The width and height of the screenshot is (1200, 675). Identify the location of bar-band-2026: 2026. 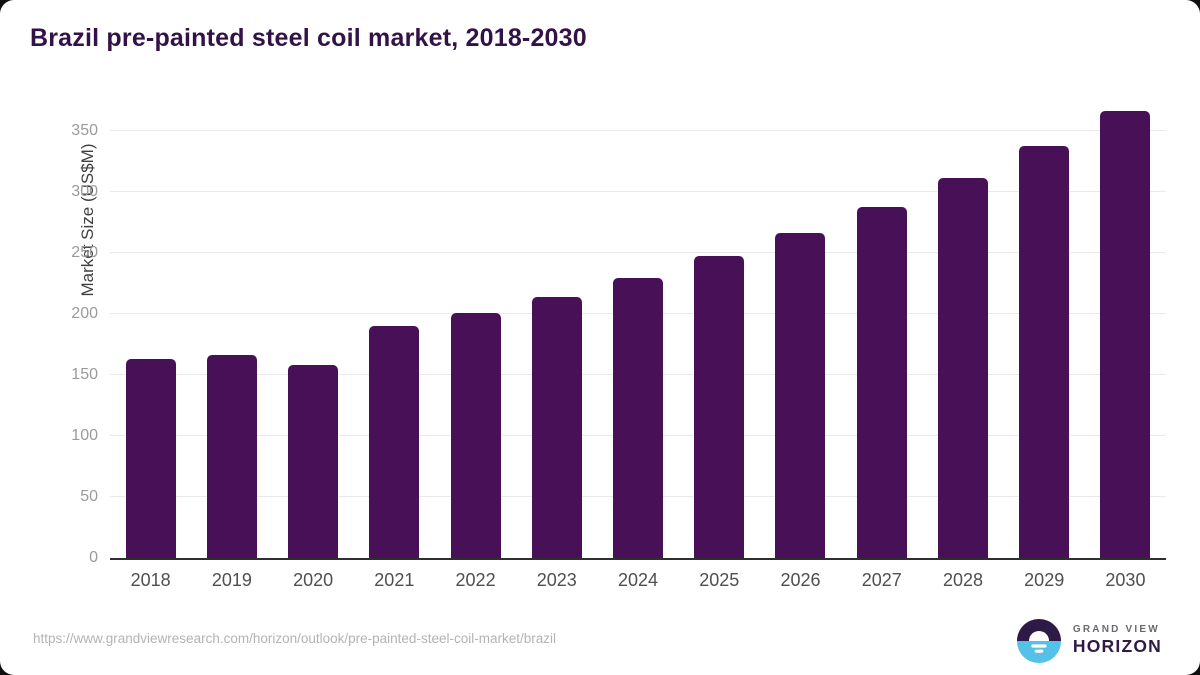
(800, 345).